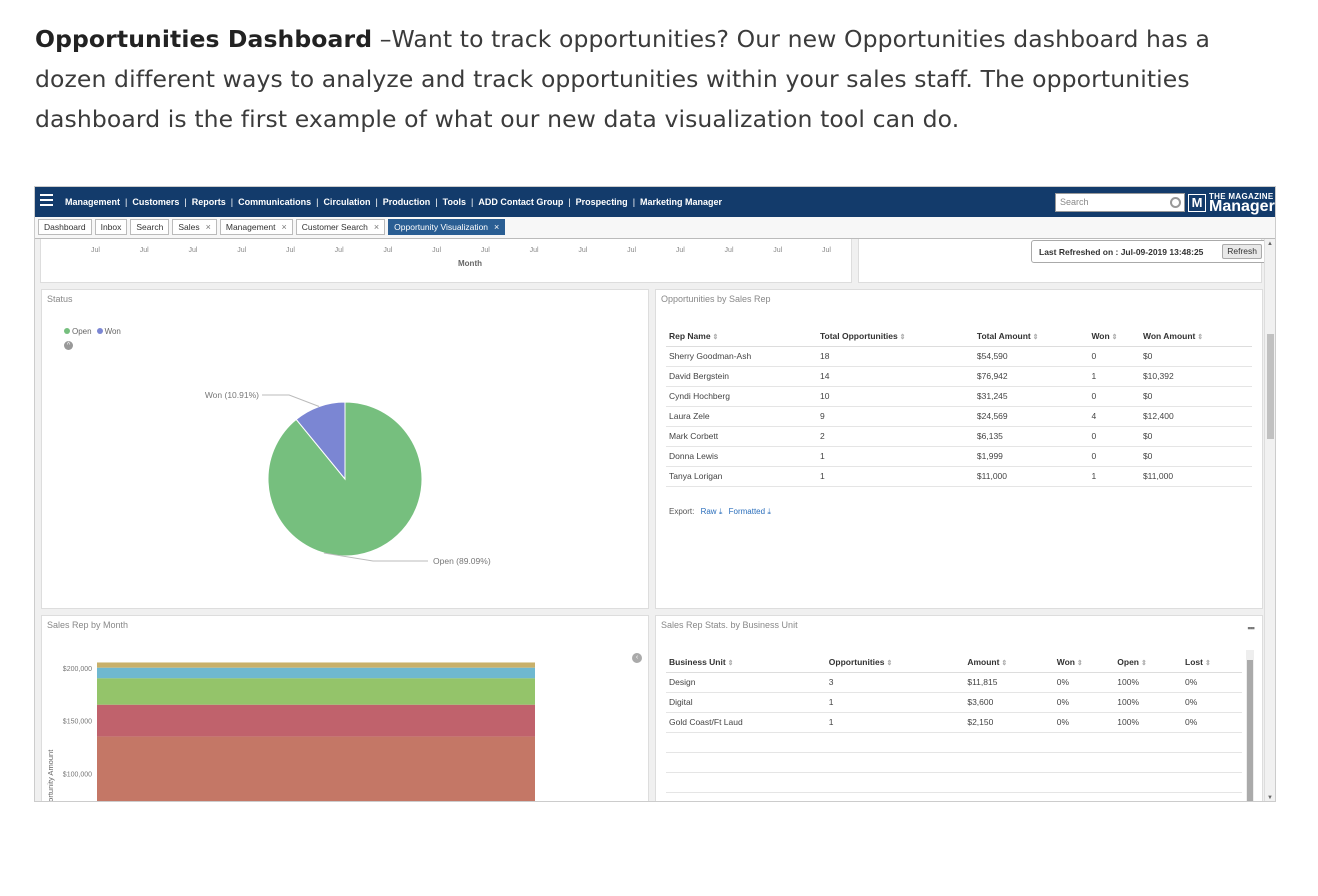  Describe the element at coordinates (521, 202) in the screenshot. I see `menu-item-add-contact-group: ADD Contact Group` at that location.